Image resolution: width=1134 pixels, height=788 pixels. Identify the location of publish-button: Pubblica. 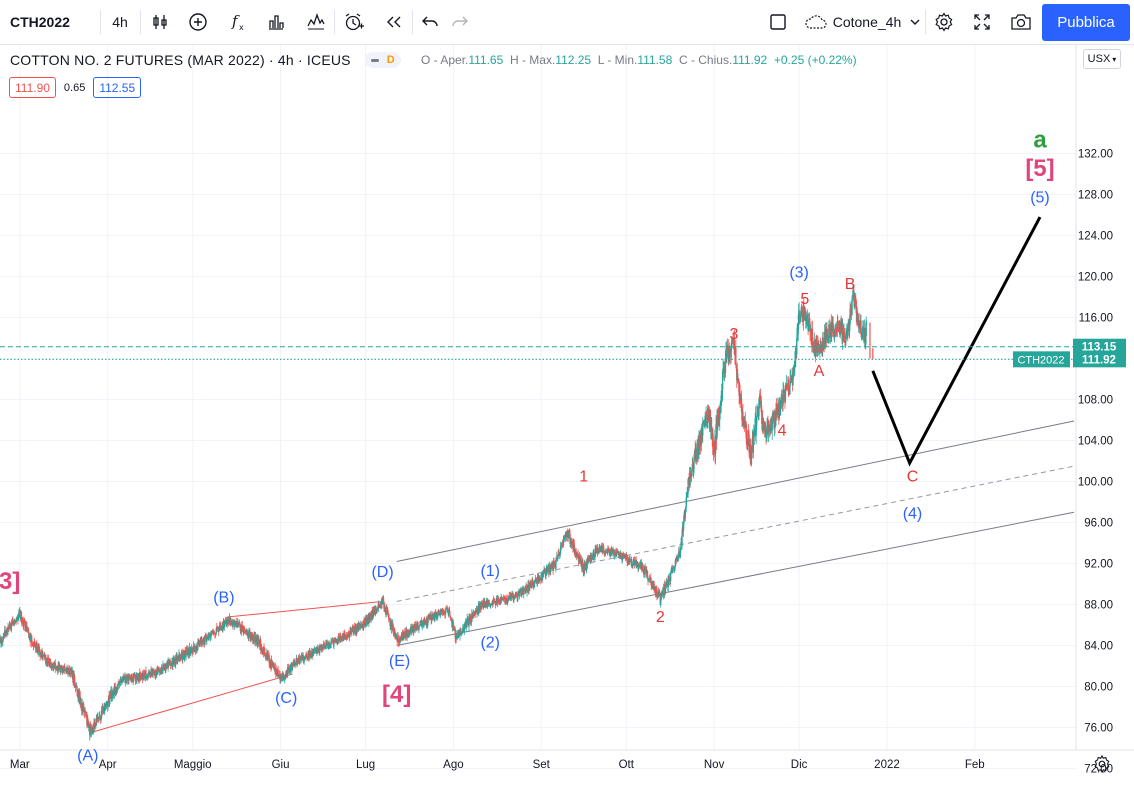
(1086, 22).